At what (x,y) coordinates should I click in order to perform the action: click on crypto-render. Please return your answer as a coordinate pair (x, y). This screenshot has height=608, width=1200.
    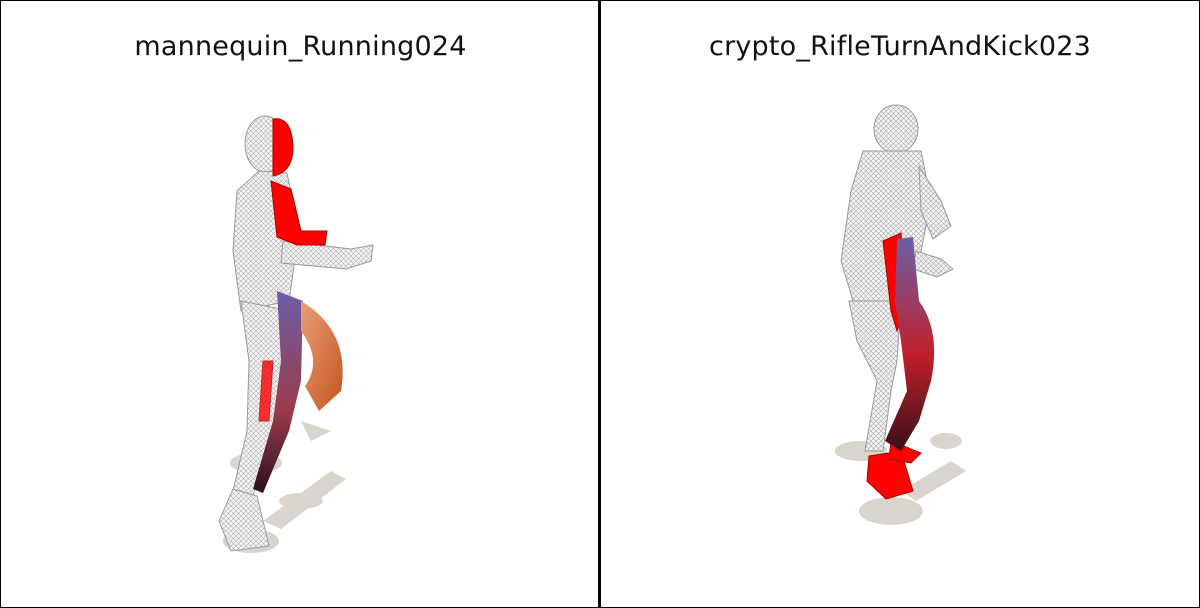
    Looking at the image, I should click on (900, 314).